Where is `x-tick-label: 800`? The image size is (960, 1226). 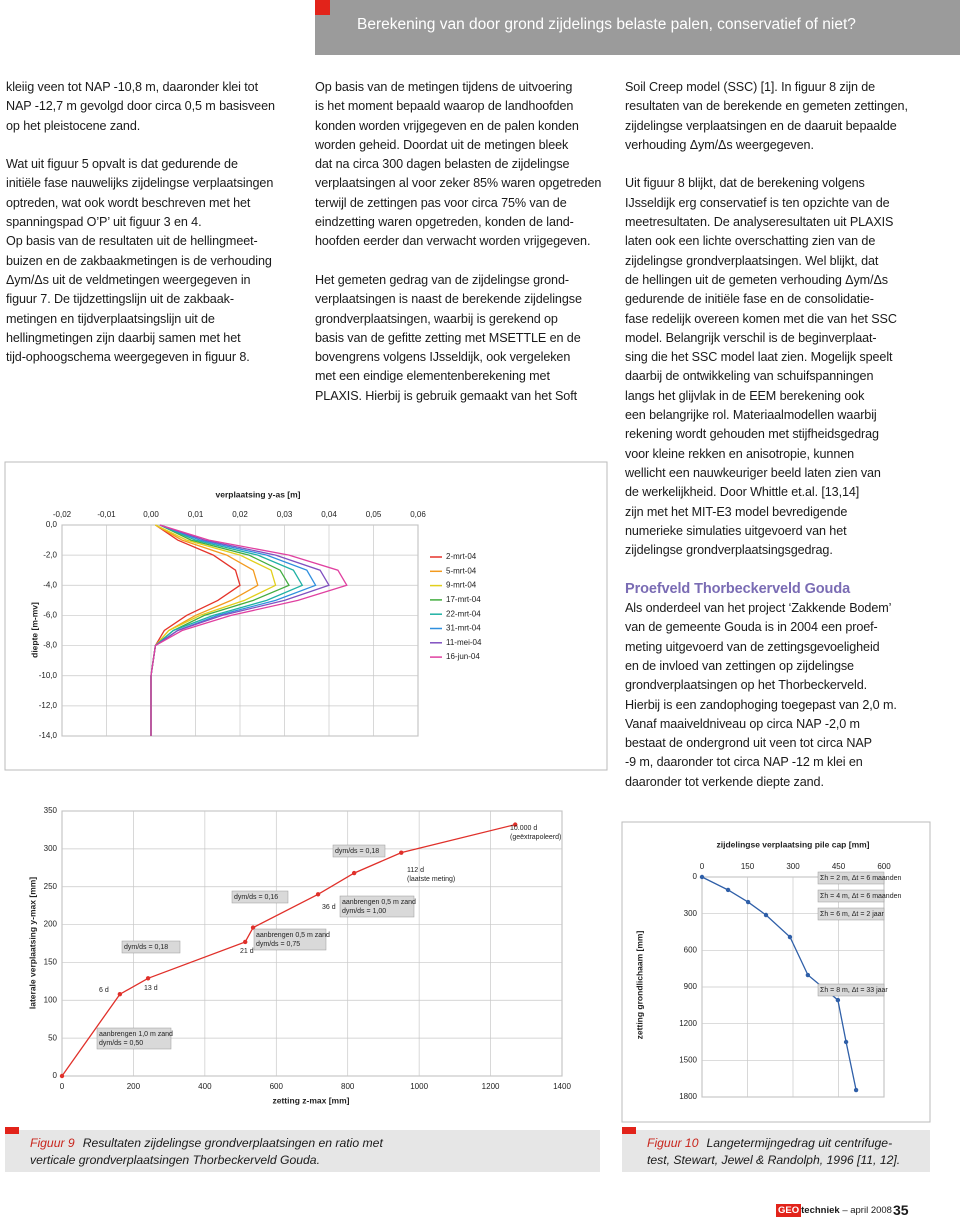 x-tick-label: 800 is located at coordinates (348, 1086).